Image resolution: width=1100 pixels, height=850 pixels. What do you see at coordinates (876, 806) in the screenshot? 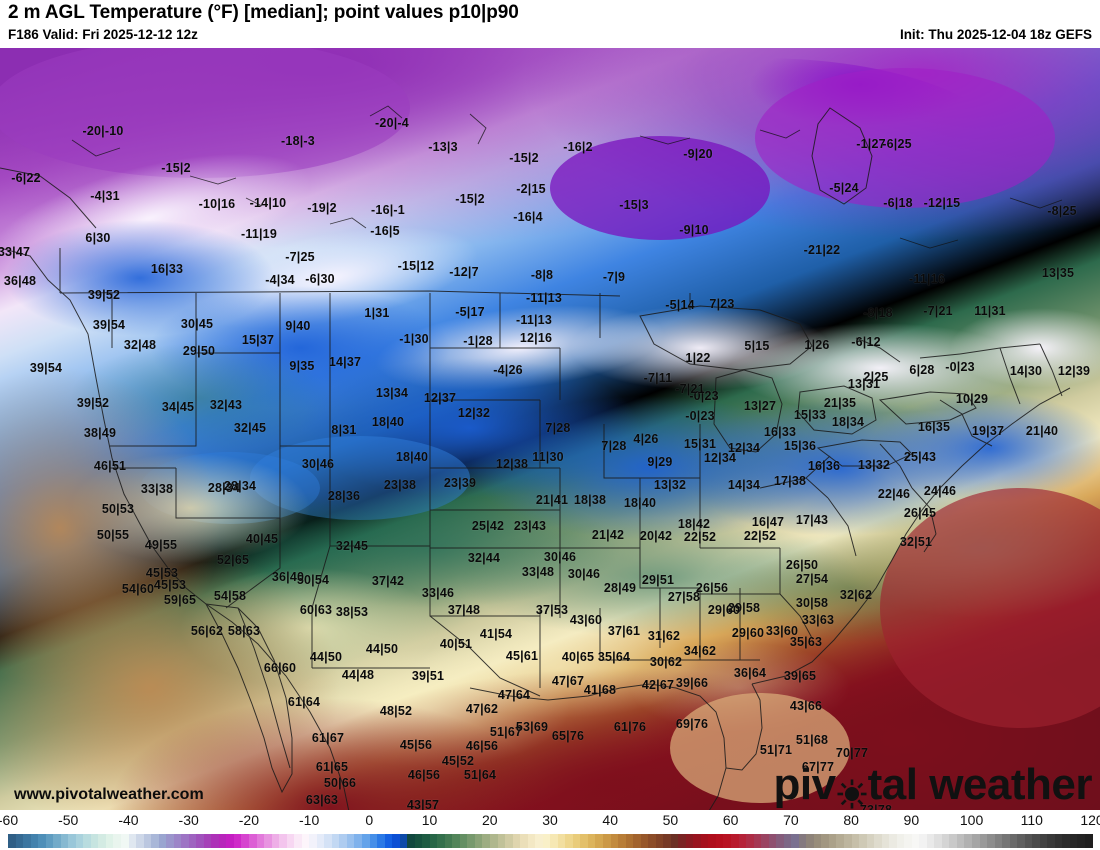
I see `point-value-label: 73|78` at bounding box center [876, 806].